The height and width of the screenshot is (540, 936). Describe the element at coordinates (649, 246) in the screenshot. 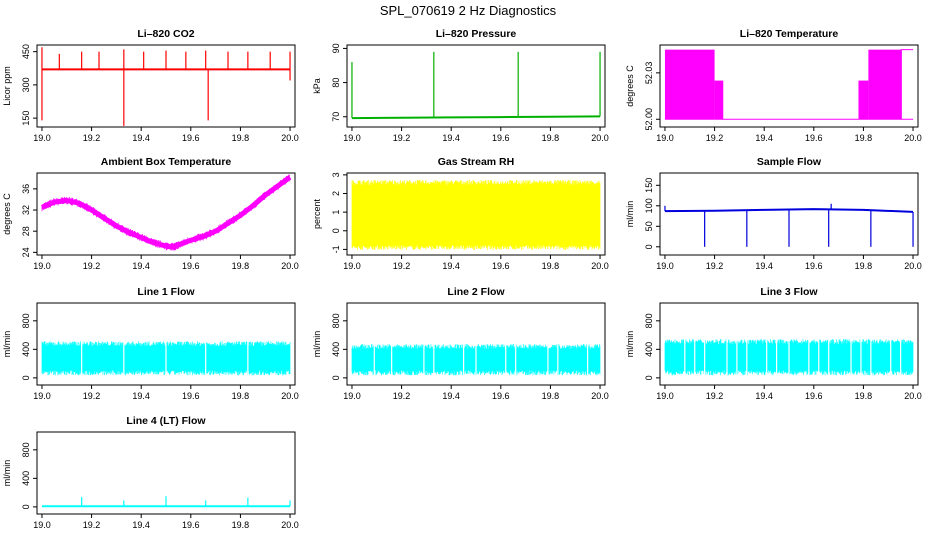

I see `ytick-label-sample-0: 0` at that location.